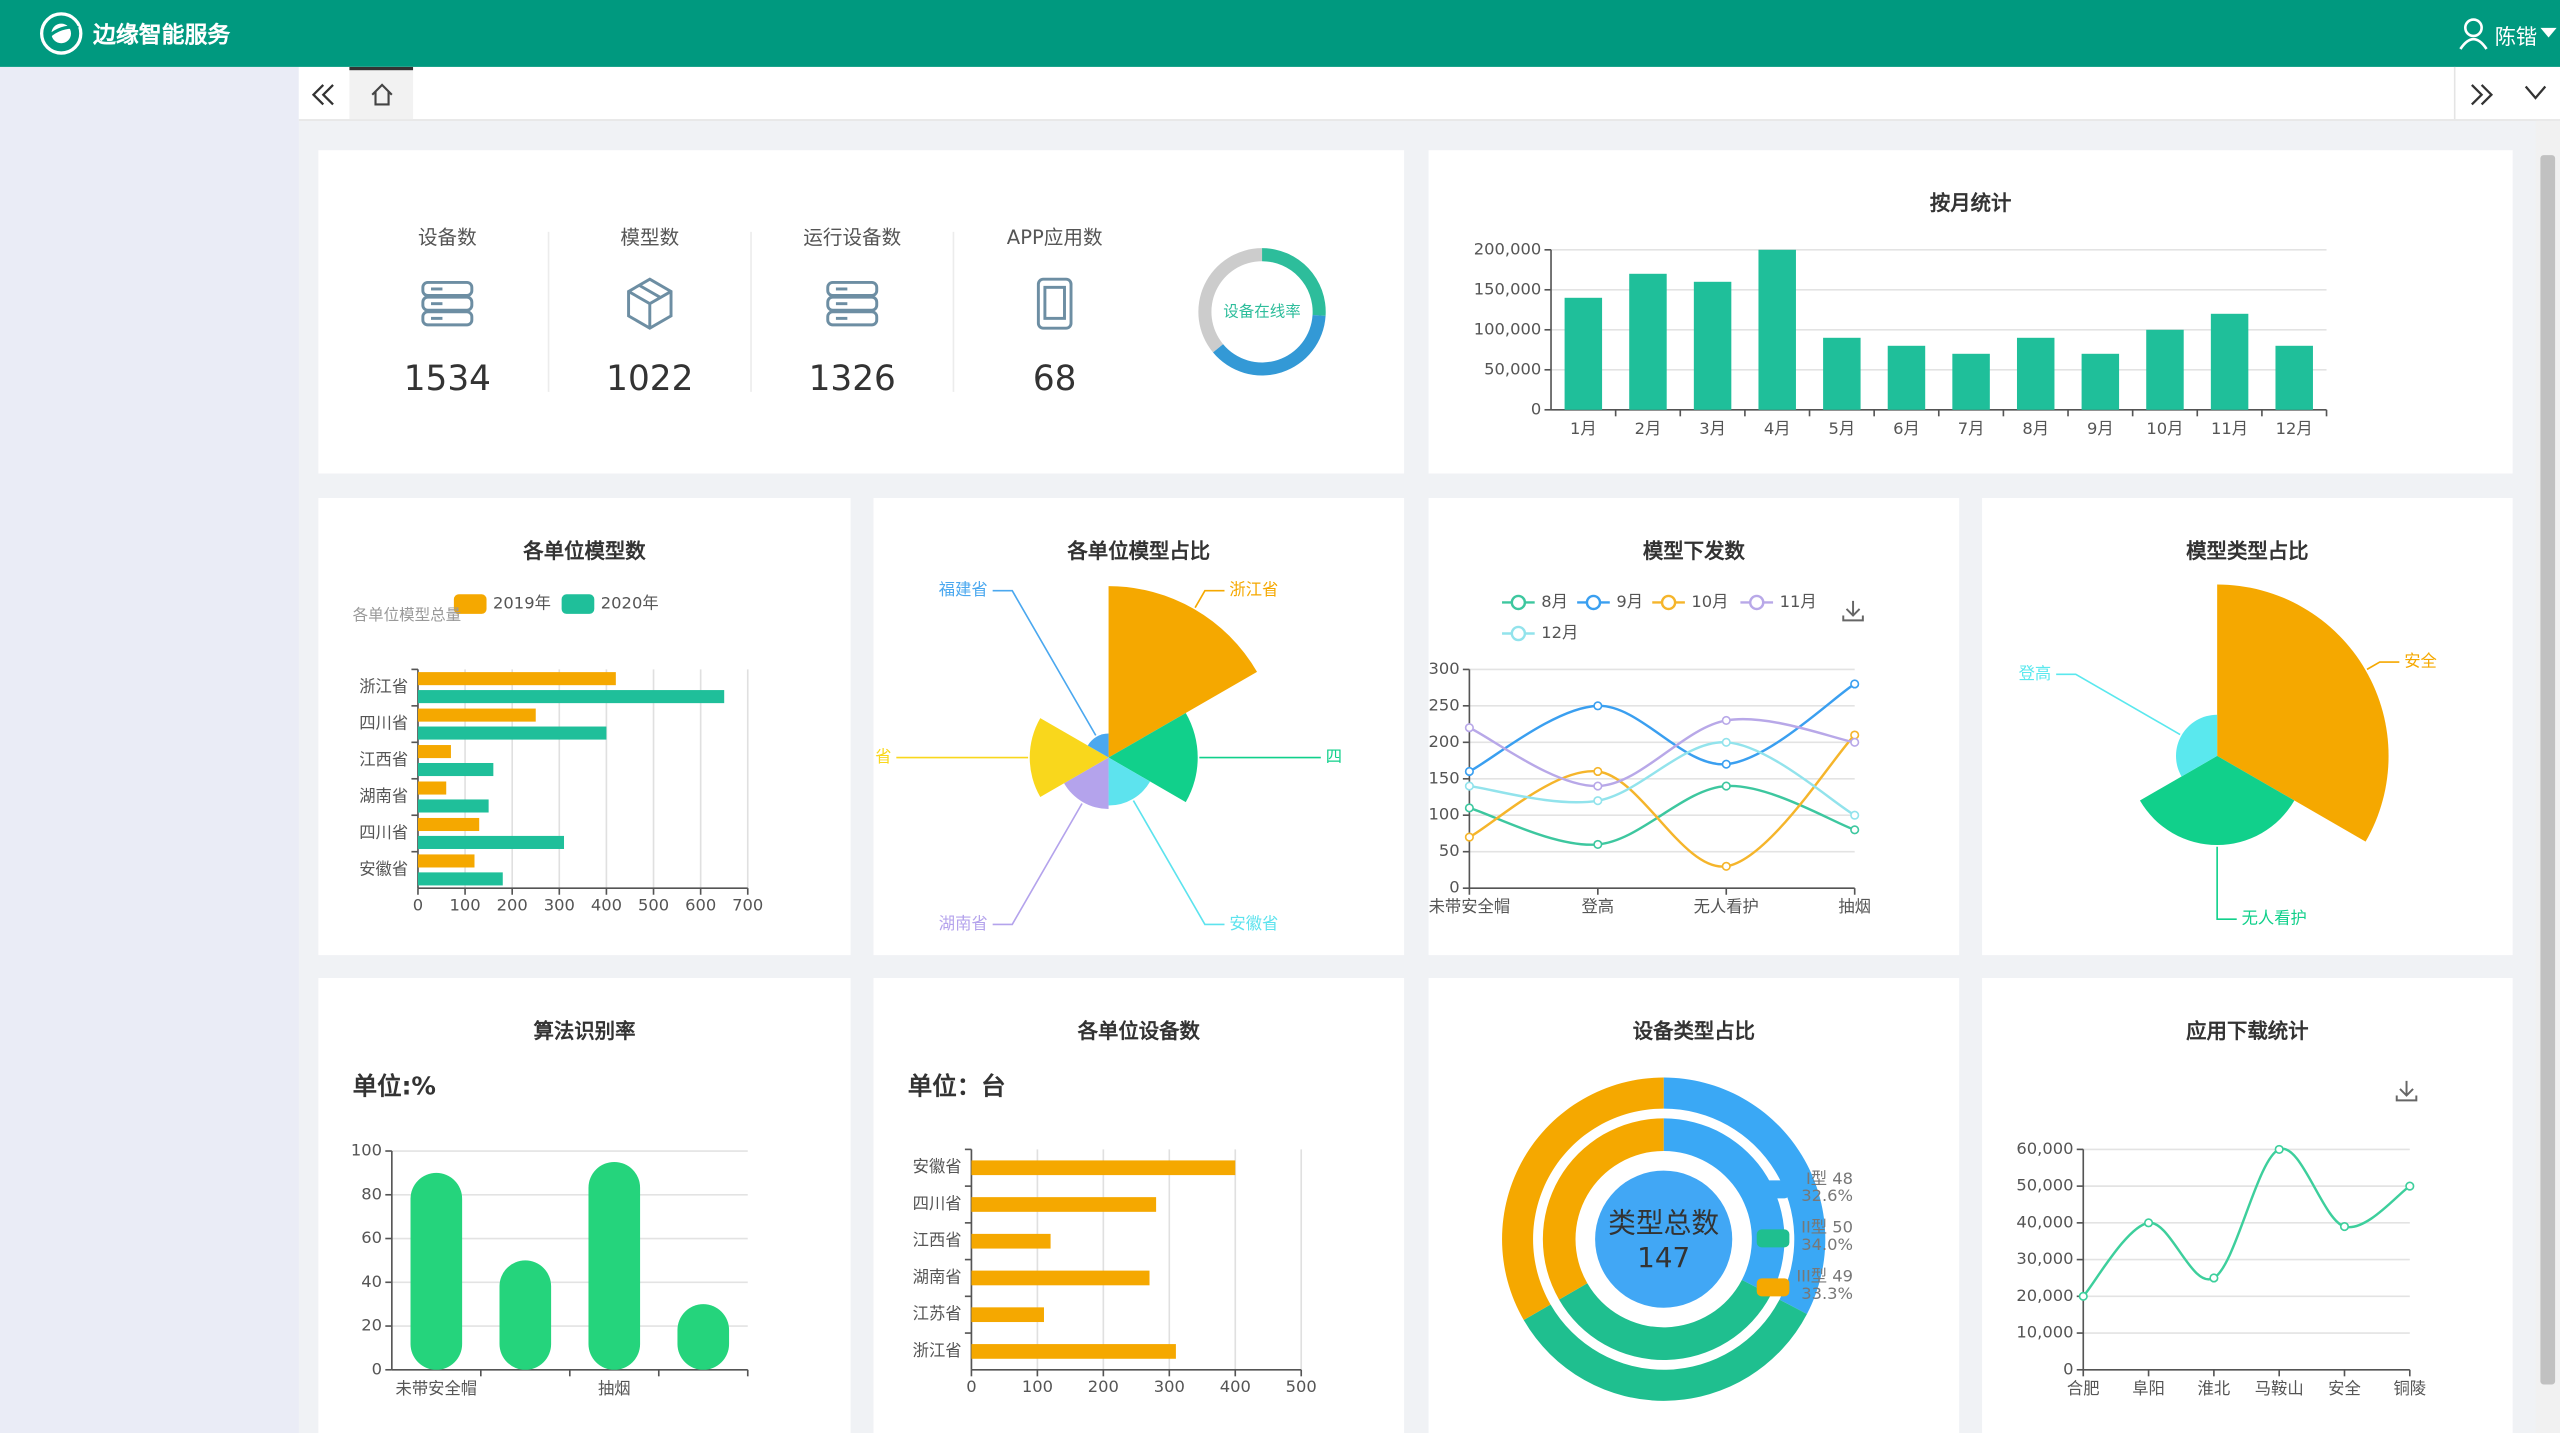 This screenshot has height=1433, width=2560. What do you see at coordinates (1798, 601) in the screenshot?
I see `legend-label: 11月` at bounding box center [1798, 601].